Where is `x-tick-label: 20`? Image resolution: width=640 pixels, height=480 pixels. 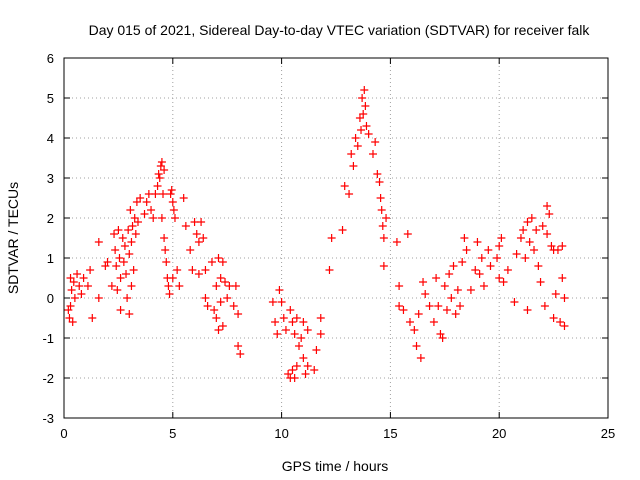
x-tick-label: 20 is located at coordinates (499, 433).